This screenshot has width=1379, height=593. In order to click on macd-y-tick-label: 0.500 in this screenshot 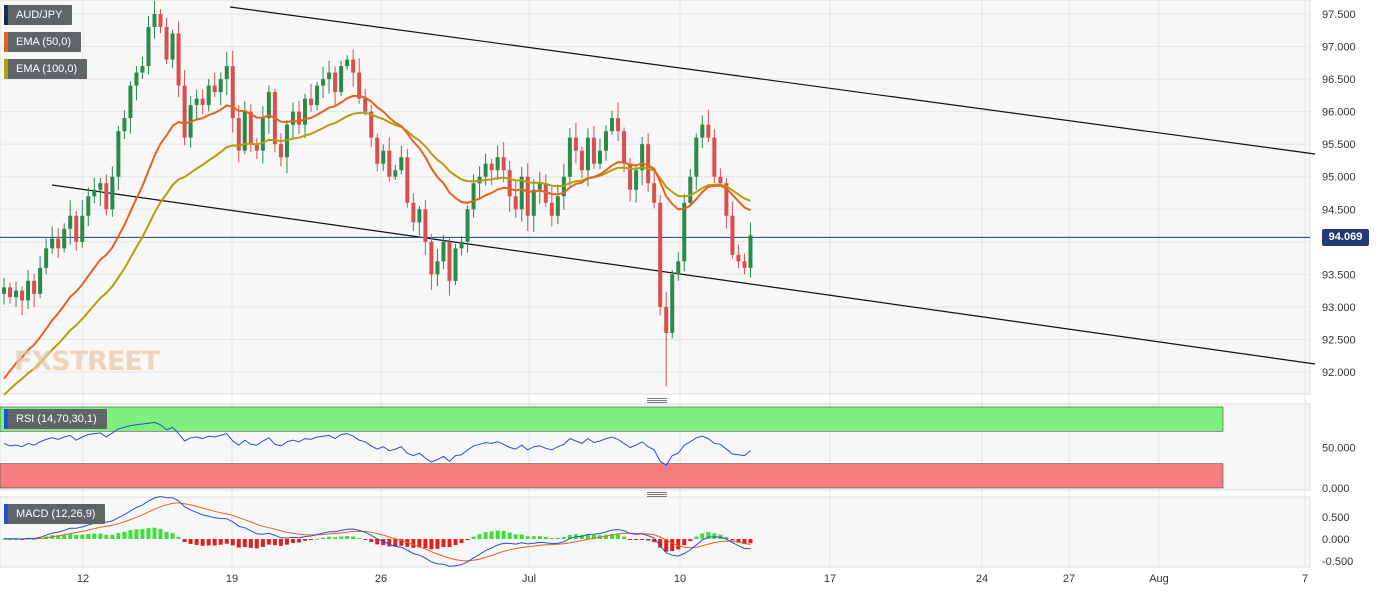, I will do `click(1336, 518)`.